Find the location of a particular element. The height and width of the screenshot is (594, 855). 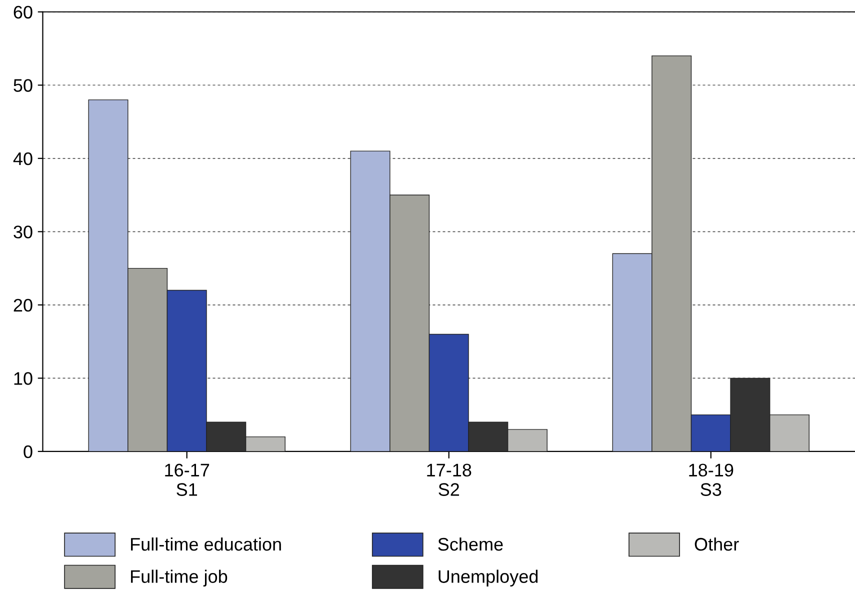

x-tick-label: 16-17 S1 is located at coordinates (187, 480).